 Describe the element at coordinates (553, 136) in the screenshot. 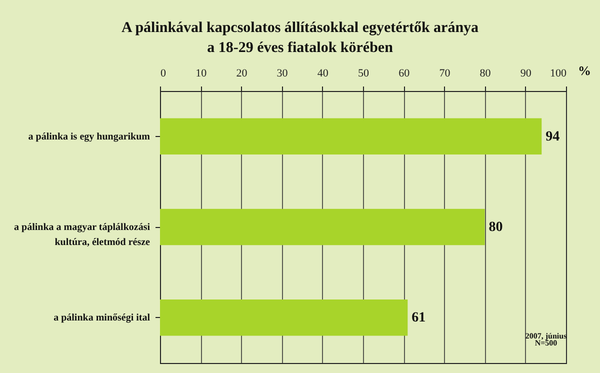

I see `data-label: 94` at that location.